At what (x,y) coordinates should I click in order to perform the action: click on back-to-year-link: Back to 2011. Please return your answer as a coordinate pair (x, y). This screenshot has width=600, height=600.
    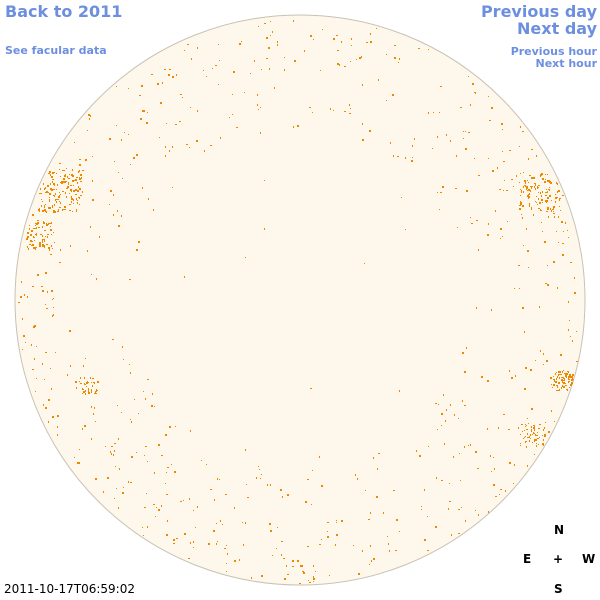
    Looking at the image, I should click on (64, 11).